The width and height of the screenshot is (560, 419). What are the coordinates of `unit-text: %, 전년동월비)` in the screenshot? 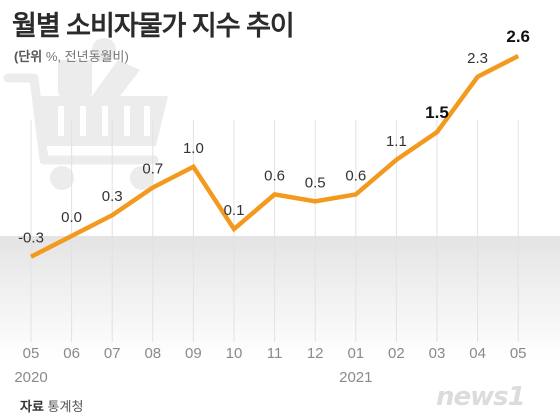 It's located at (87, 56).